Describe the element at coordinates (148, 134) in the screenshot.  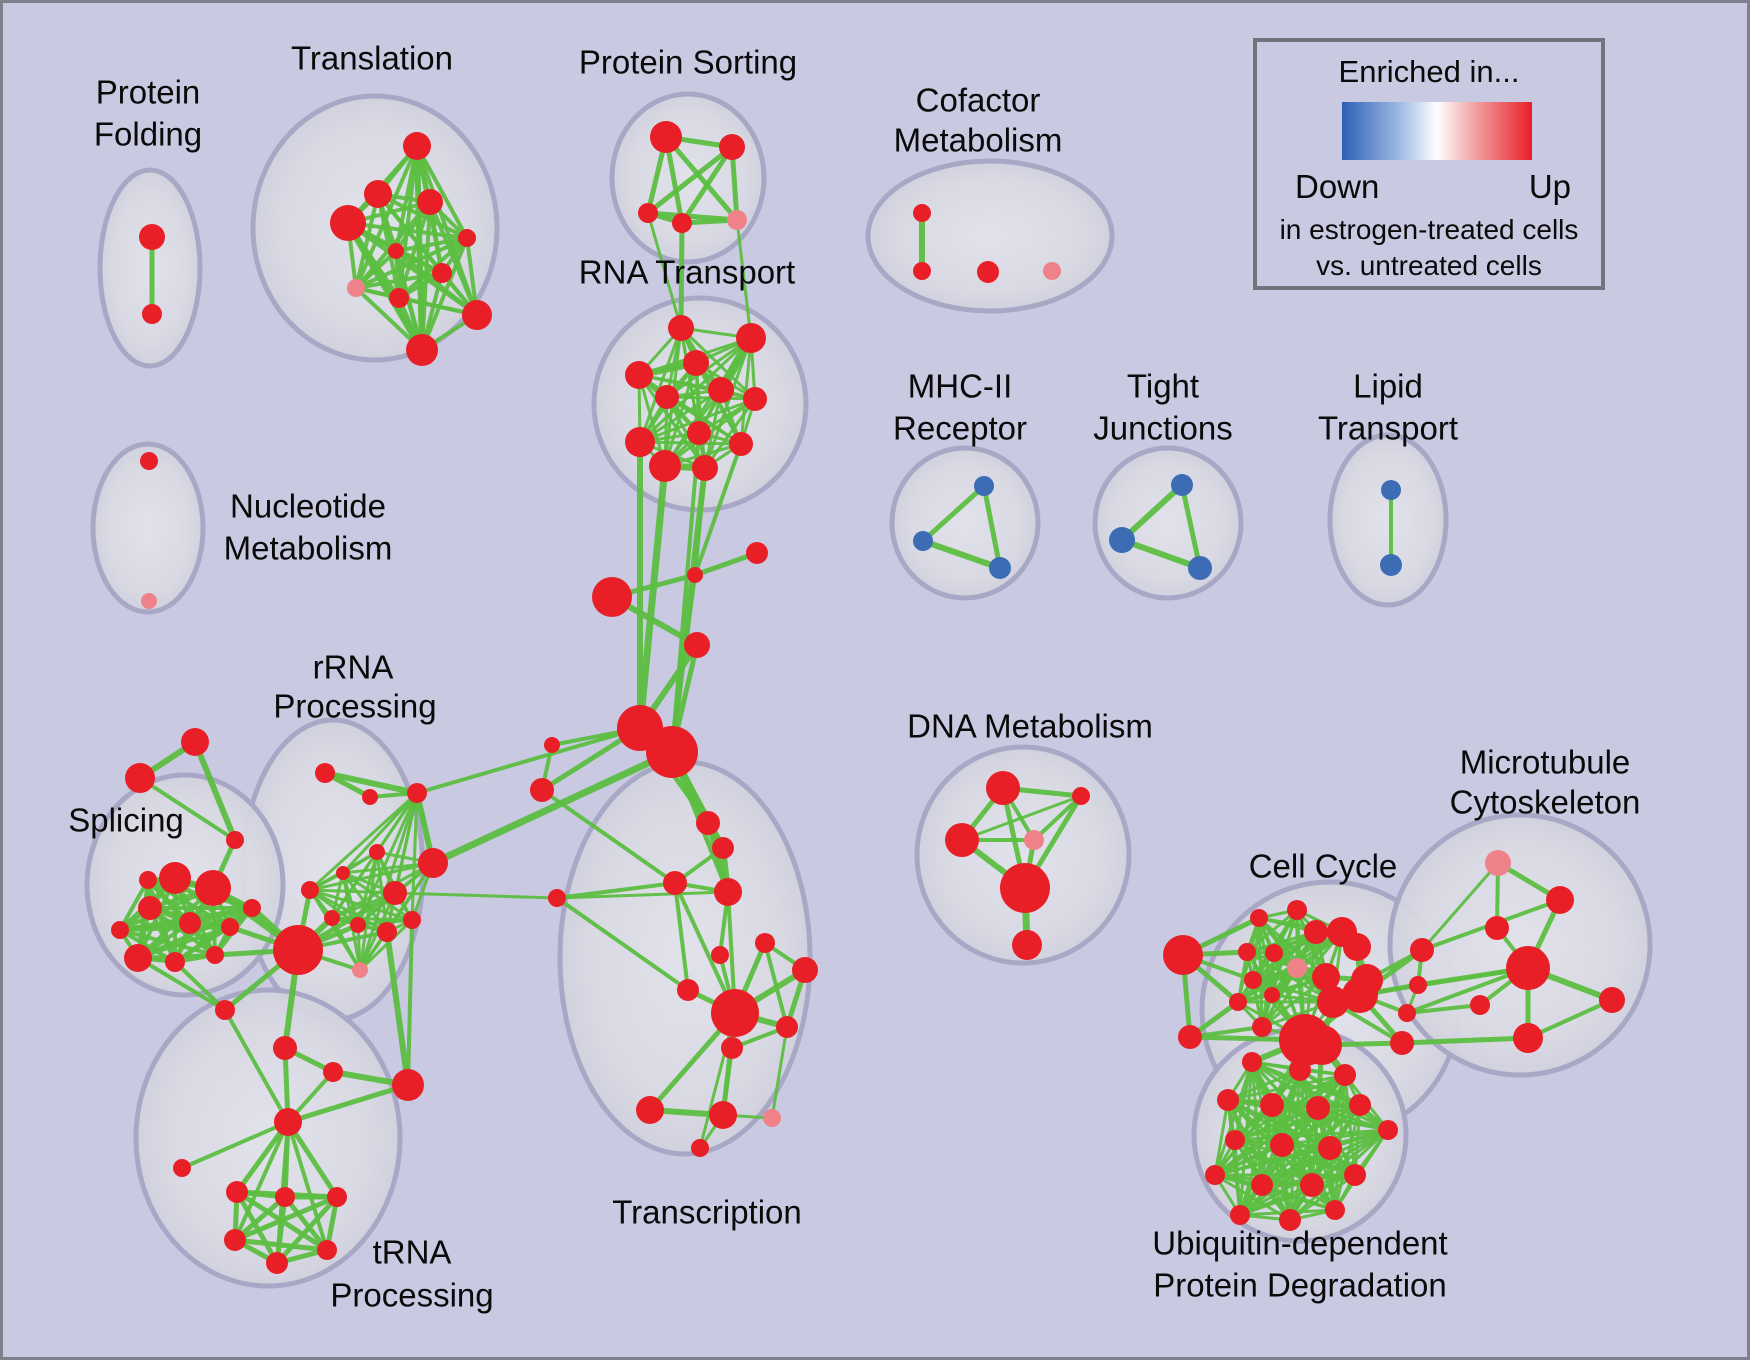
I see `cluster-label-folding-1: Folding` at that location.